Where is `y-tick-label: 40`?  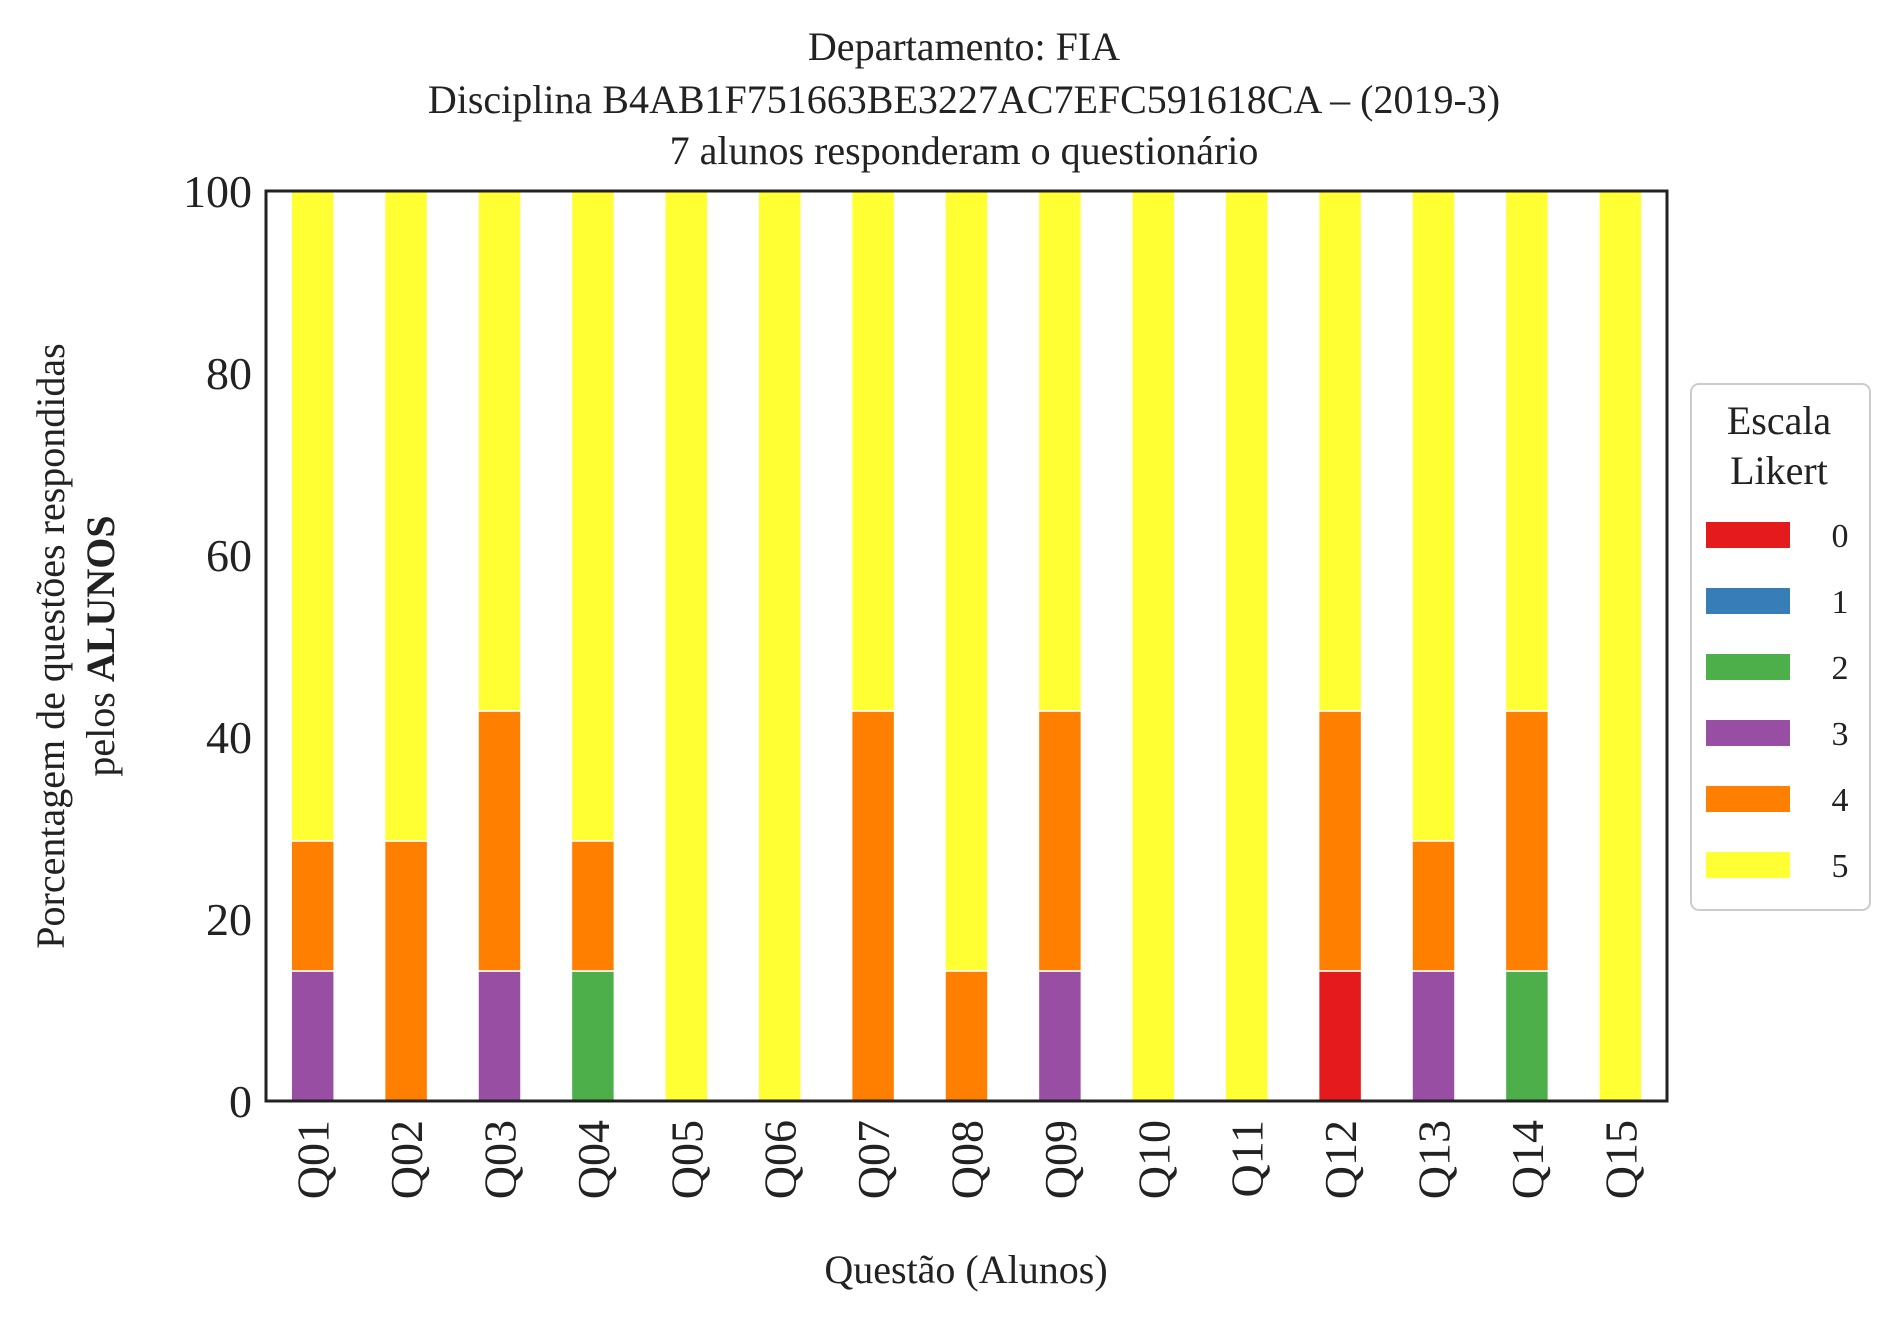 y-tick-label: 40 is located at coordinates (229, 737).